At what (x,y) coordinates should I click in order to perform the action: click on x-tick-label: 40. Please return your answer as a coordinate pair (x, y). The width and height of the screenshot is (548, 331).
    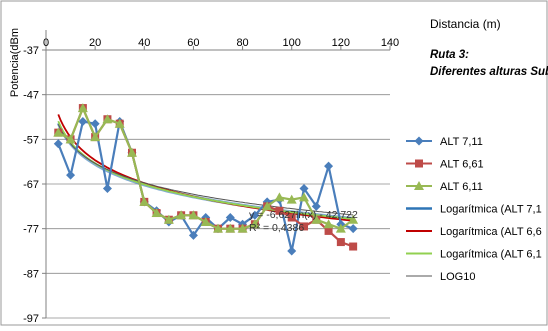
    Looking at the image, I should click on (144, 43).